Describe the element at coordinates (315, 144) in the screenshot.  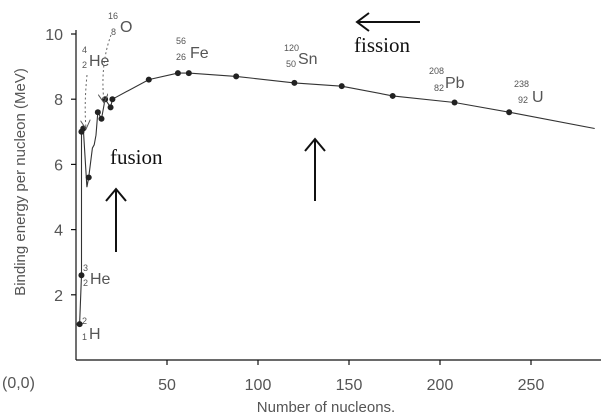
I see `energy-arrowhead` at that location.